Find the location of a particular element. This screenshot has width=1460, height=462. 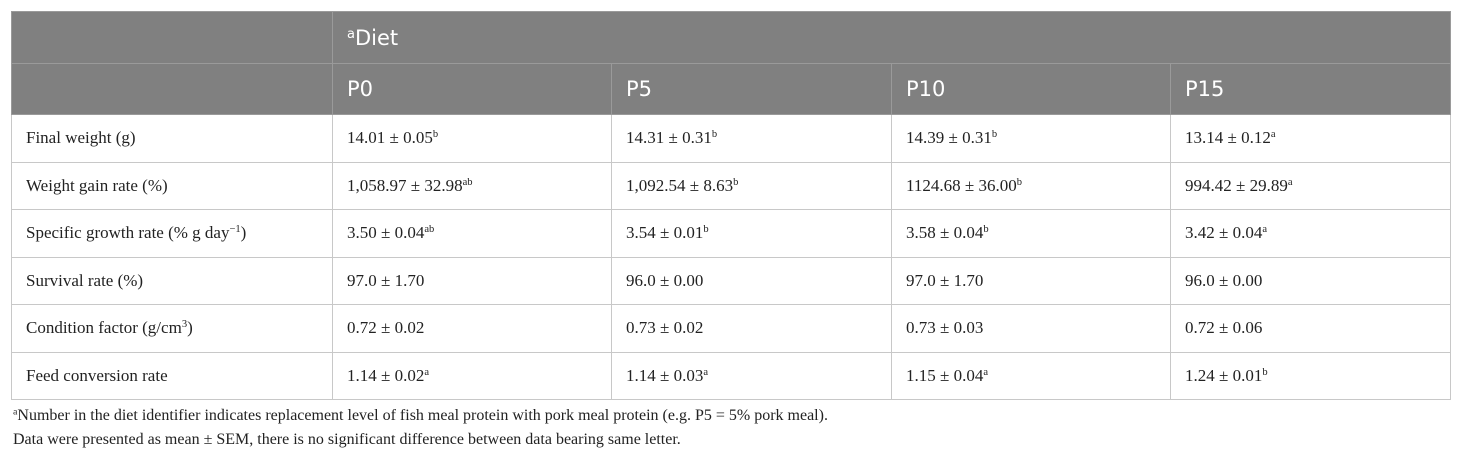

cell-text: 13.14 ± 0.12 is located at coordinates (1228, 138).